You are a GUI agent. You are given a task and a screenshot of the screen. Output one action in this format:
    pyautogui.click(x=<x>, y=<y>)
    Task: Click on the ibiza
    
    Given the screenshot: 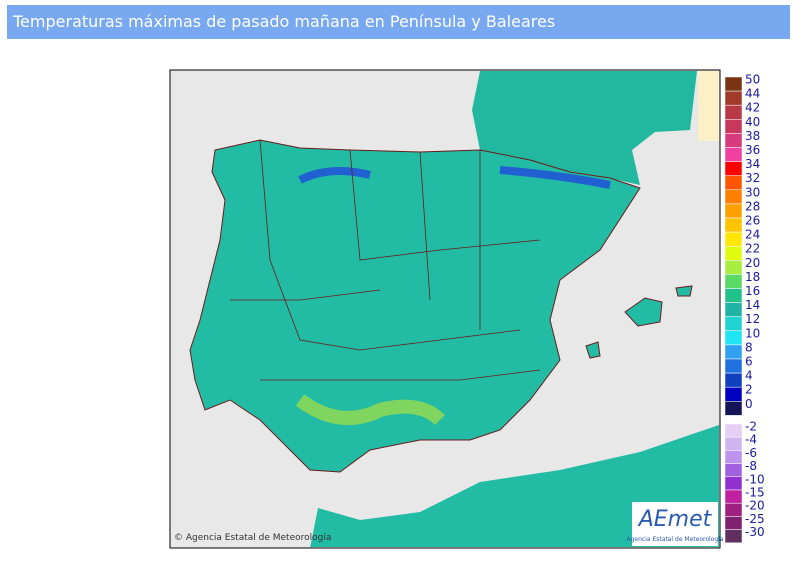 What is the action you would take?
    pyautogui.click(x=593, y=350)
    